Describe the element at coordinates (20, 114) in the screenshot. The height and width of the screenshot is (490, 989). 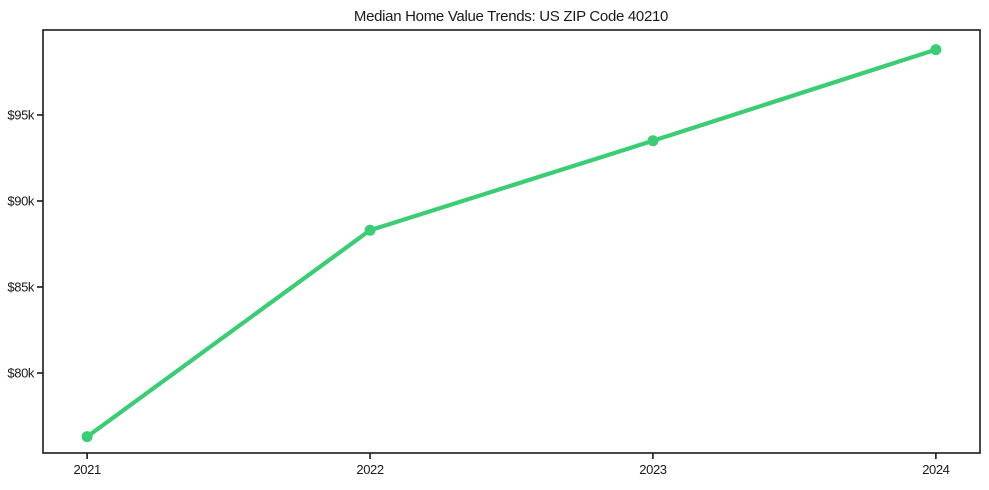
I see `y-tick-label: $95k` at that location.